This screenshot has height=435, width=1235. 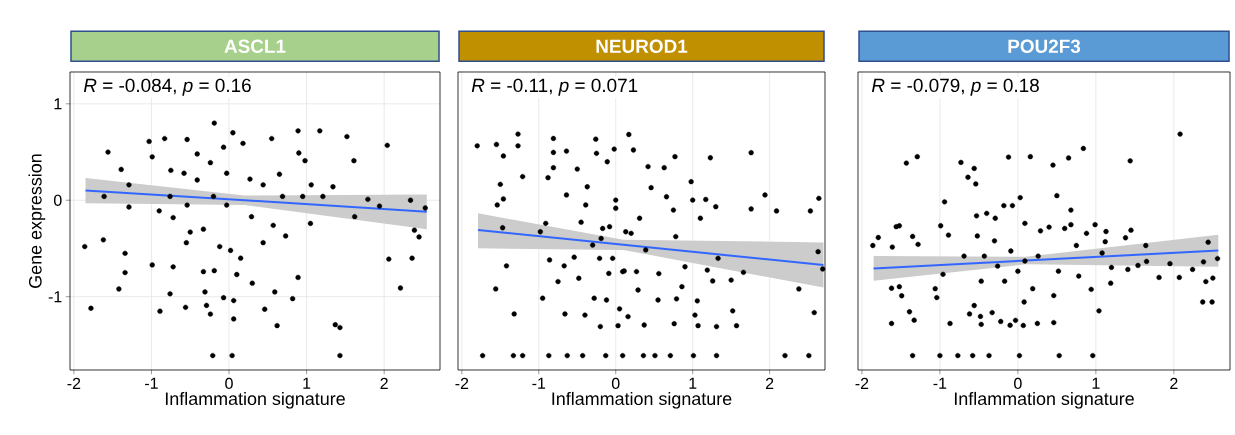 I want to click on text: R = -0.079, p = 0.18, so click(x=955, y=87).